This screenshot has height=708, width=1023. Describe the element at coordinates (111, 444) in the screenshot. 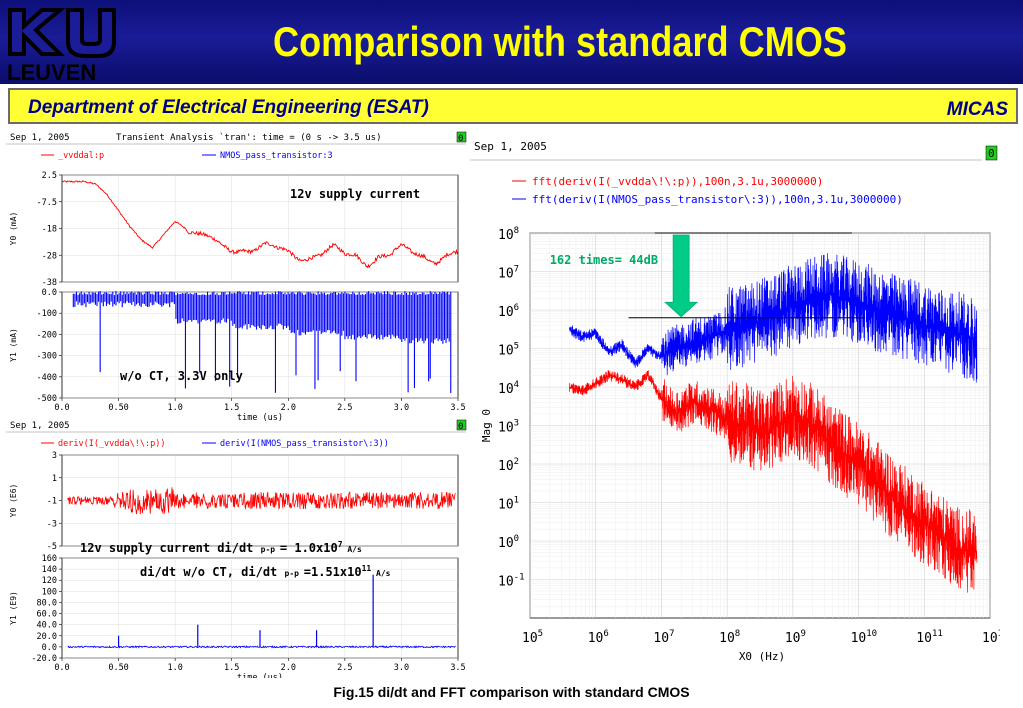

I see `legend-label-0-2: deriv(I(_vvdda\!\:p))` at that location.